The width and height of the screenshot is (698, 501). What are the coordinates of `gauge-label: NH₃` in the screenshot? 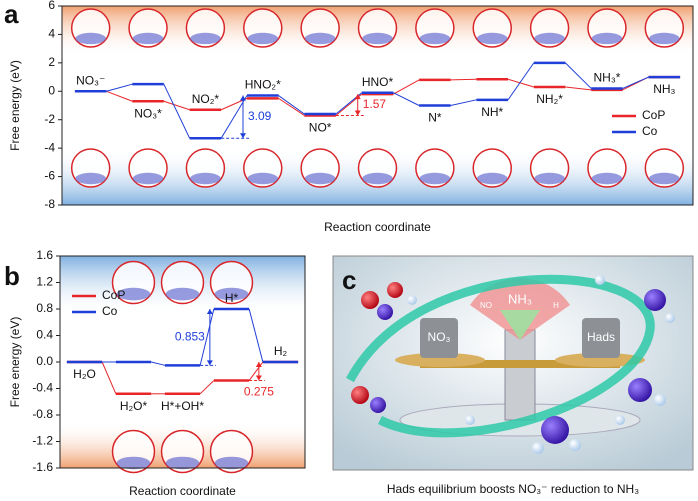 It's located at (520, 298).